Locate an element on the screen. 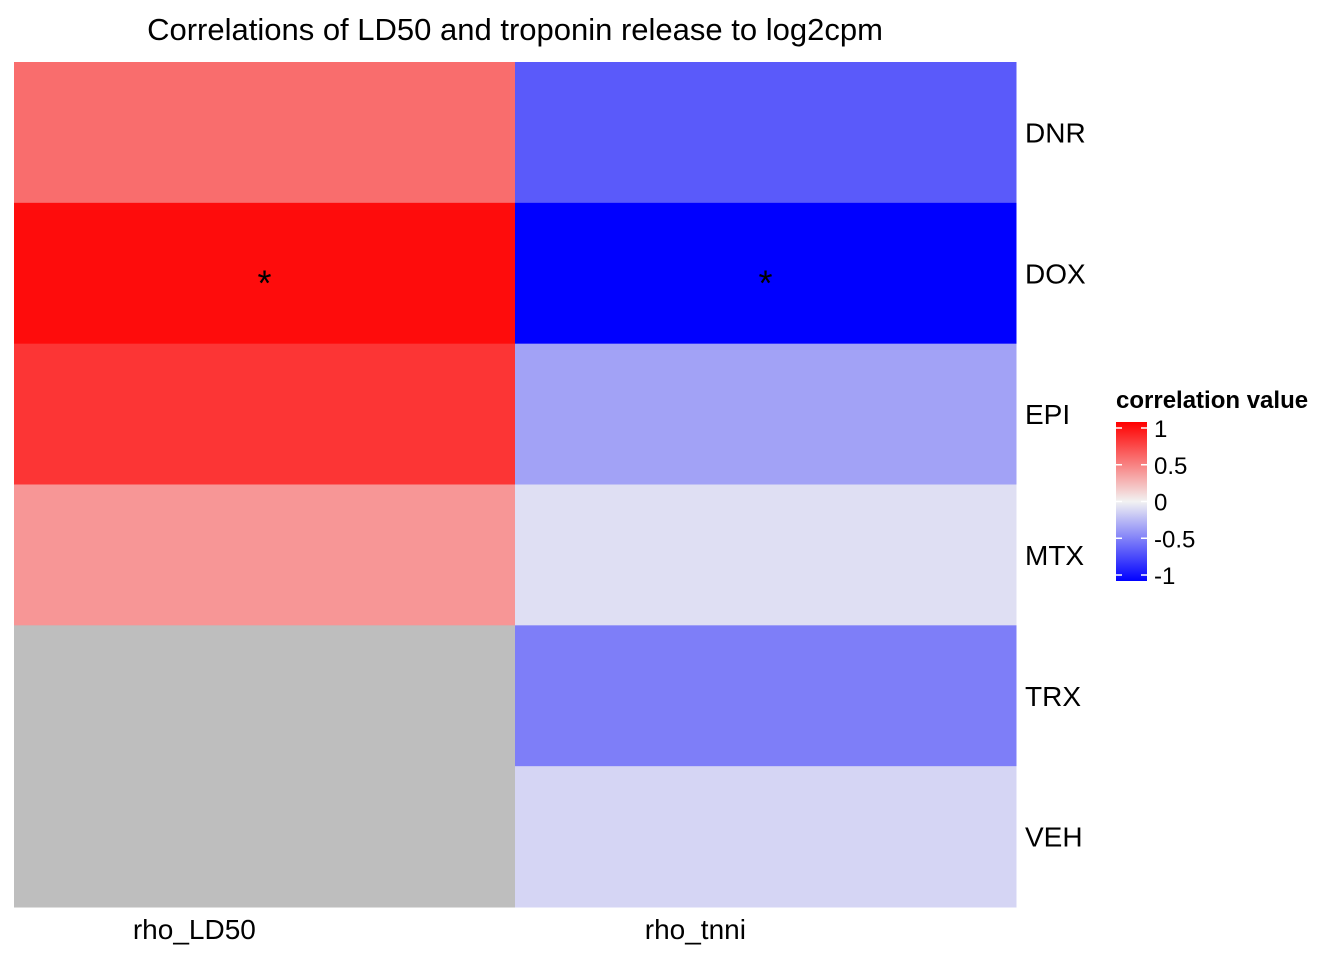 Image resolution: width=1344 pixels, height=960 pixels. row-label-veh: VEH is located at coordinates (1054, 837).